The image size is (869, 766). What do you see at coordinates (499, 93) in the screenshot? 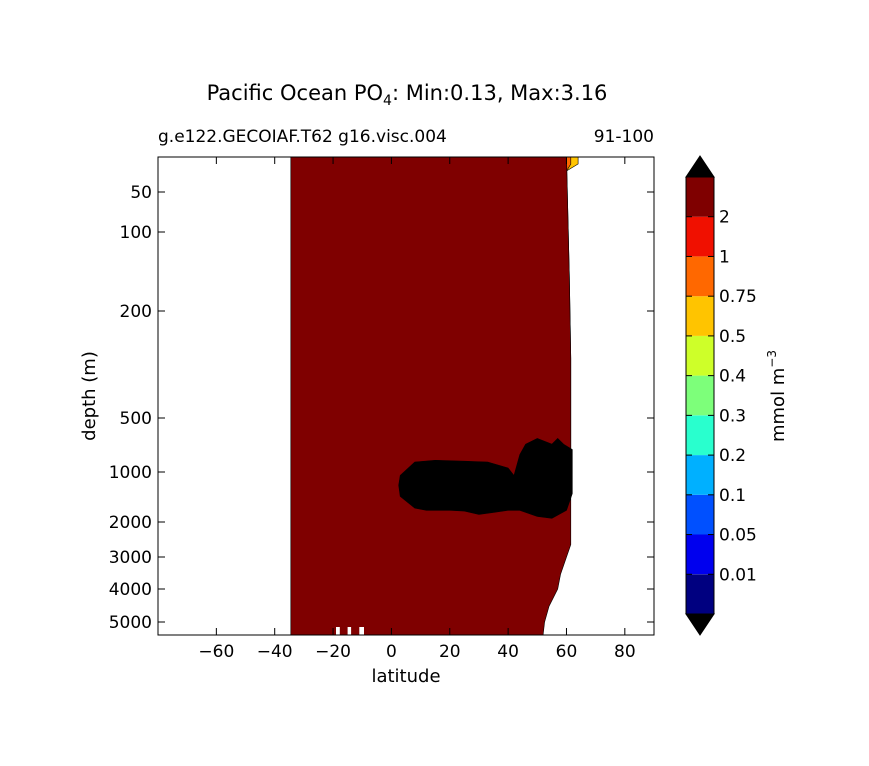
I see `chart-title-suffix: : Min:0.13, Max:3.16` at bounding box center [499, 93].